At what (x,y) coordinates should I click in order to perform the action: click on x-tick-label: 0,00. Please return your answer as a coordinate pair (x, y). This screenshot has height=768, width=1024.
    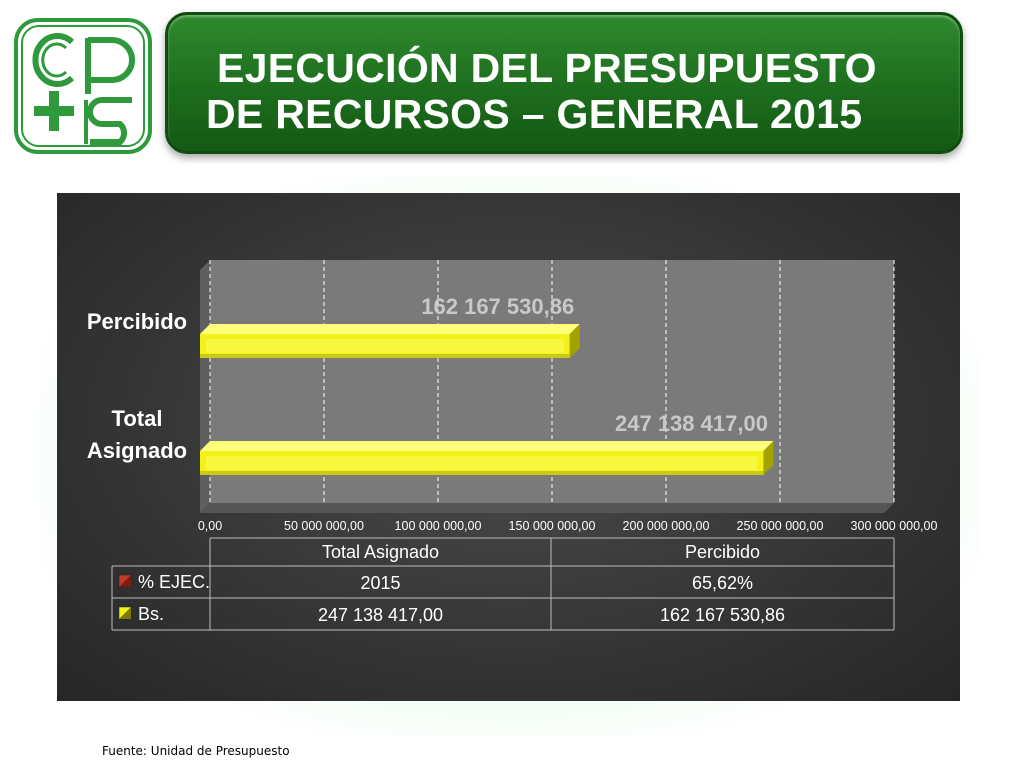
    Looking at the image, I should click on (210, 526).